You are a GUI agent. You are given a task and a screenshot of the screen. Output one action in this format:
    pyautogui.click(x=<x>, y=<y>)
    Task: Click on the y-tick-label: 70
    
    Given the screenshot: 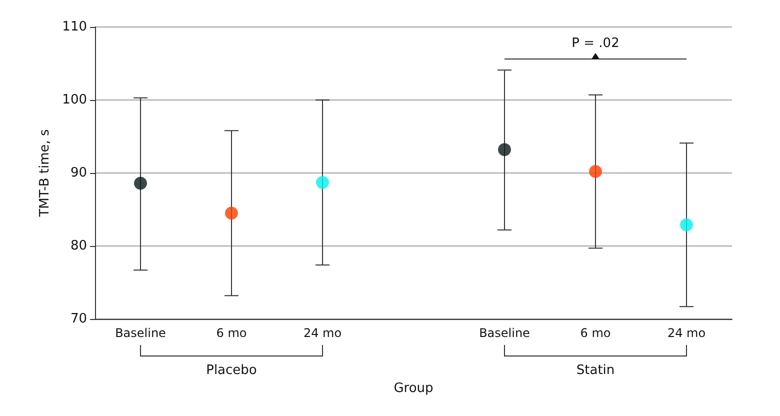 What is the action you would take?
    pyautogui.click(x=78, y=319)
    